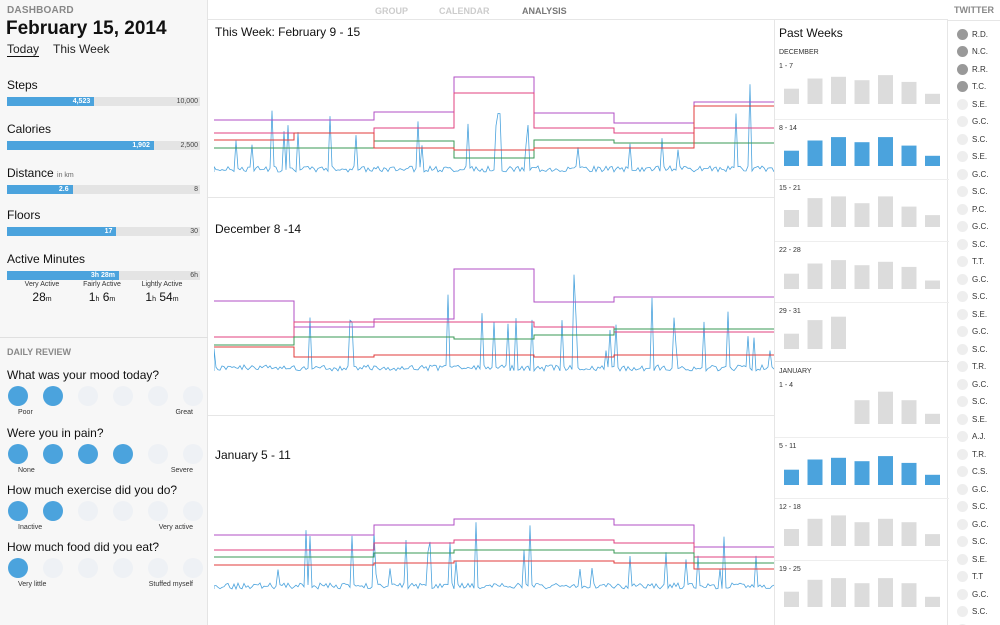  I want to click on metric-title: Calories, so click(29, 129).